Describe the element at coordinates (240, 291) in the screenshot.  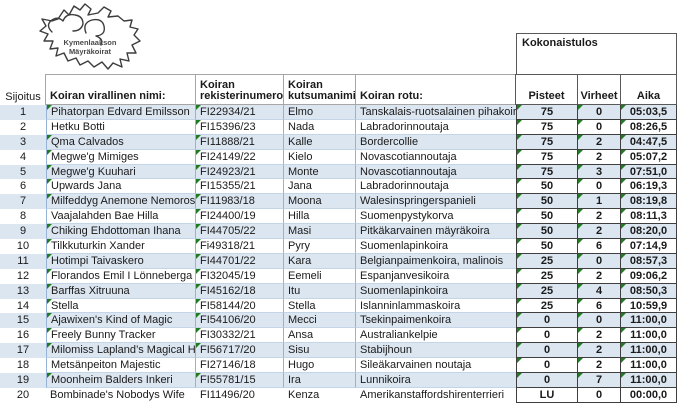
I see `cell-reg-number: FI45162/18` at that location.